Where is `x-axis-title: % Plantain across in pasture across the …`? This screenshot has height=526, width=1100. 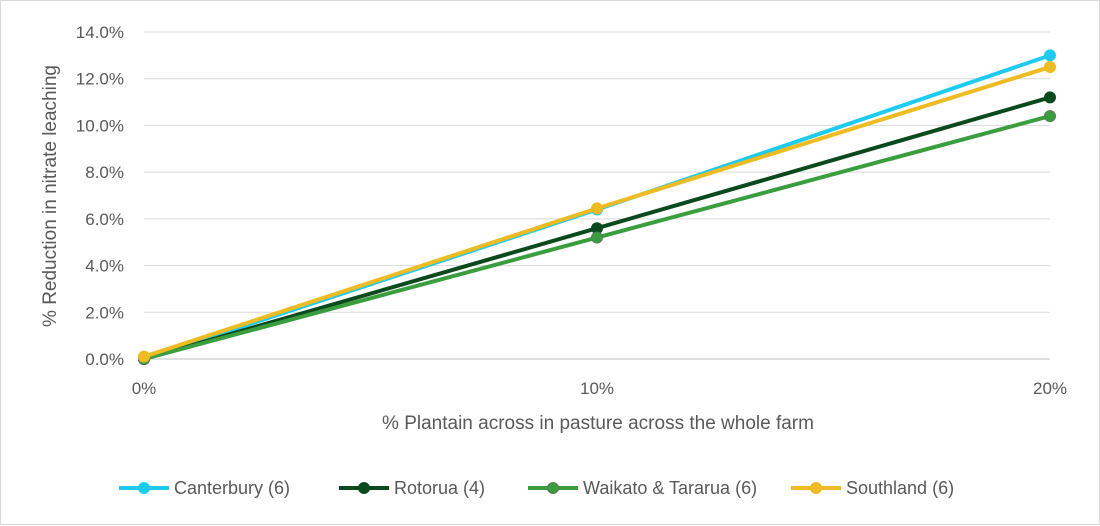
x-axis-title: % Plantain across in pasture across the … is located at coordinates (598, 423).